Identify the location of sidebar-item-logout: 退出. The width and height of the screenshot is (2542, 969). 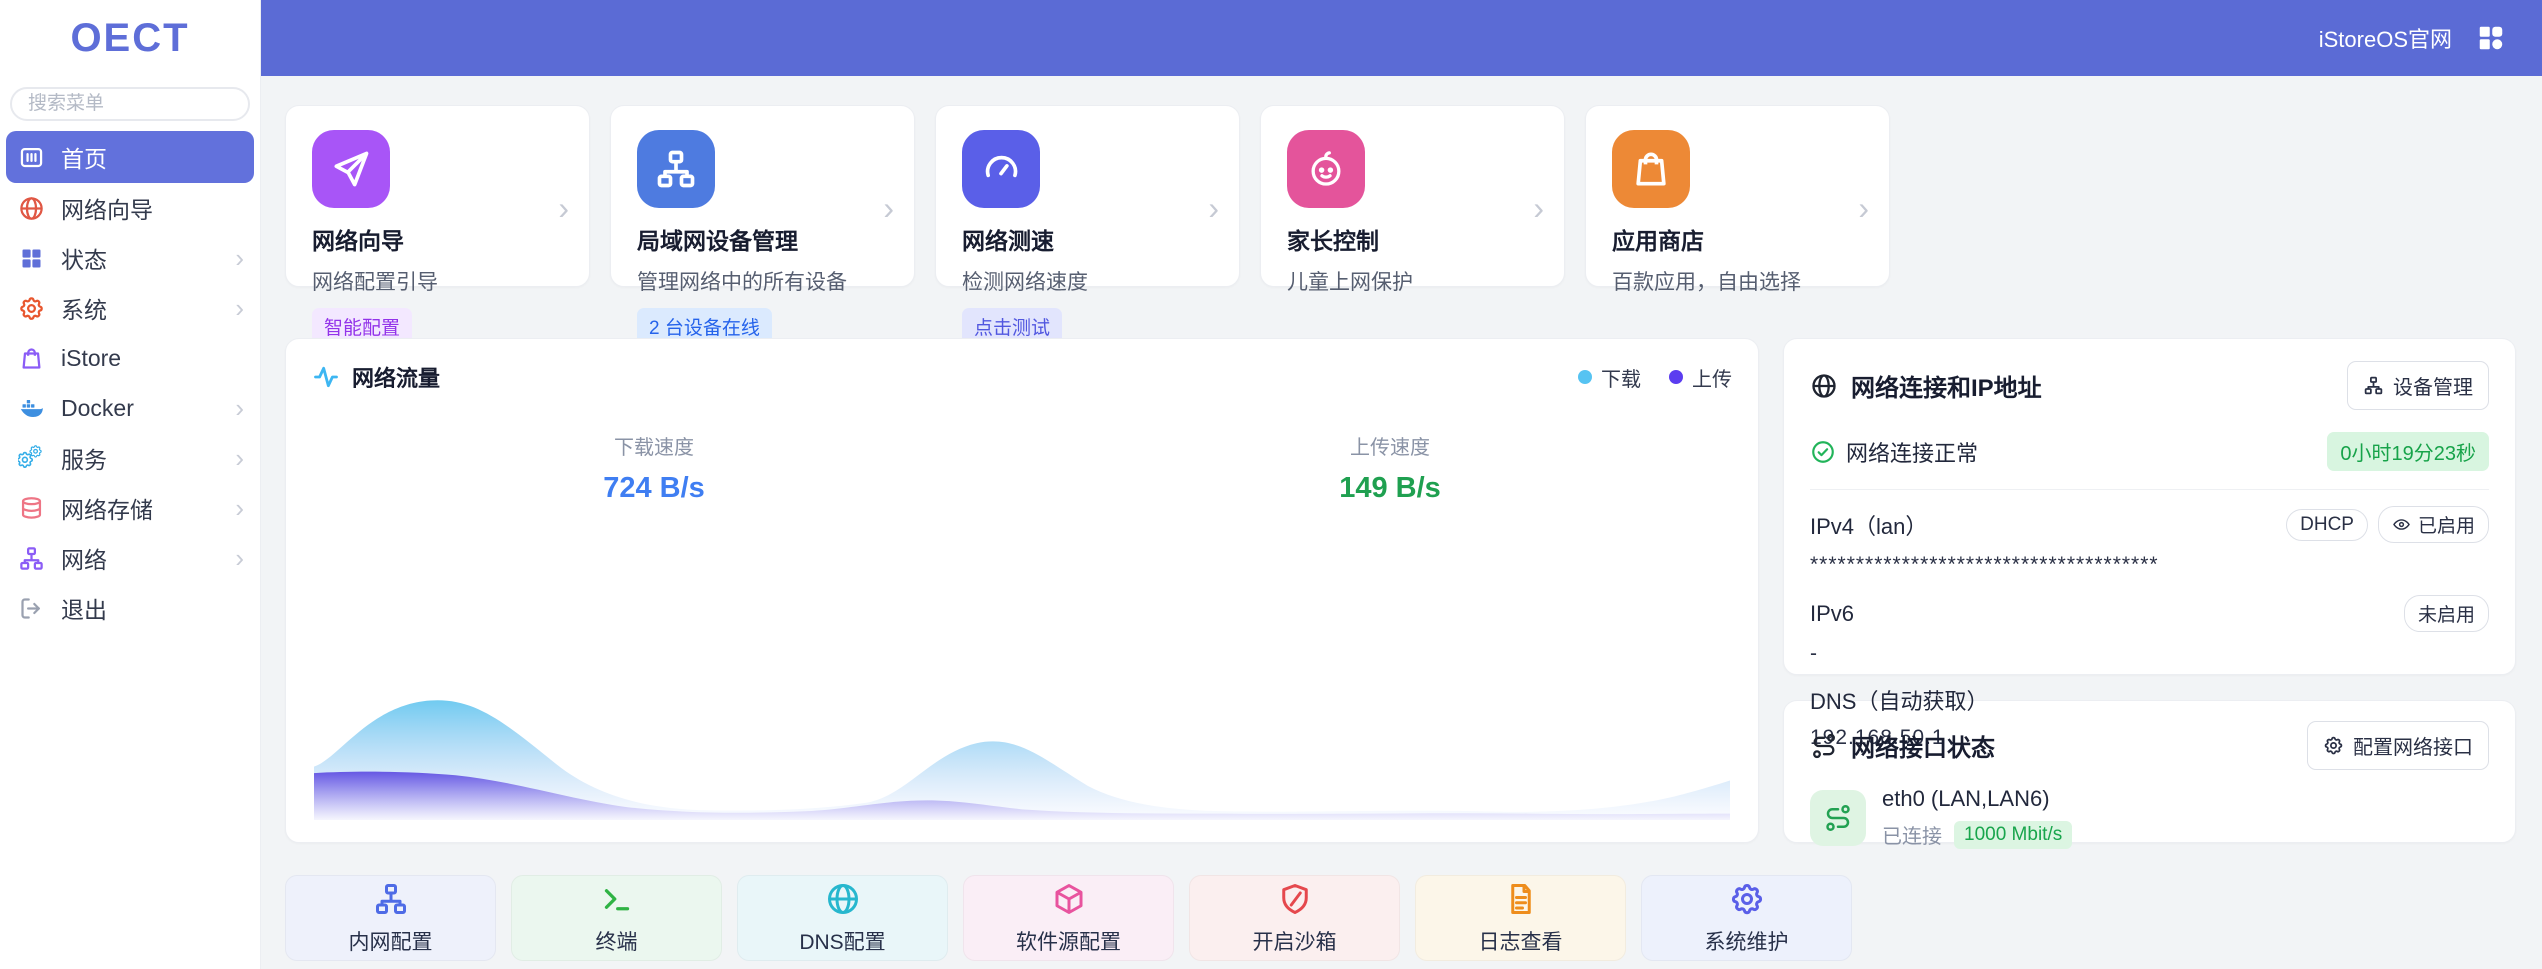
(130, 608).